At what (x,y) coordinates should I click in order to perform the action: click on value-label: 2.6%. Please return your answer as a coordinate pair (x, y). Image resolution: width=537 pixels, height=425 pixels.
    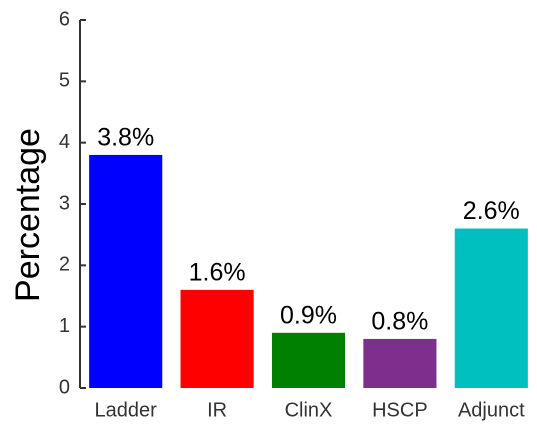
    Looking at the image, I should click on (491, 211).